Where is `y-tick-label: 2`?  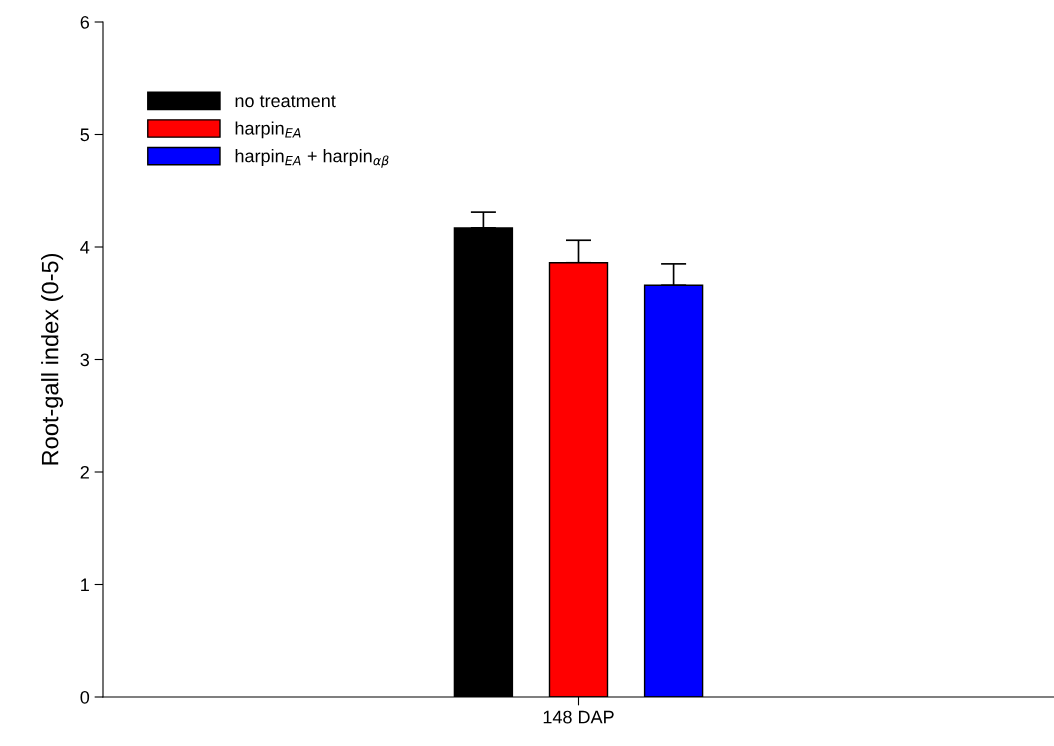
y-tick-label: 2 is located at coordinates (84, 472).